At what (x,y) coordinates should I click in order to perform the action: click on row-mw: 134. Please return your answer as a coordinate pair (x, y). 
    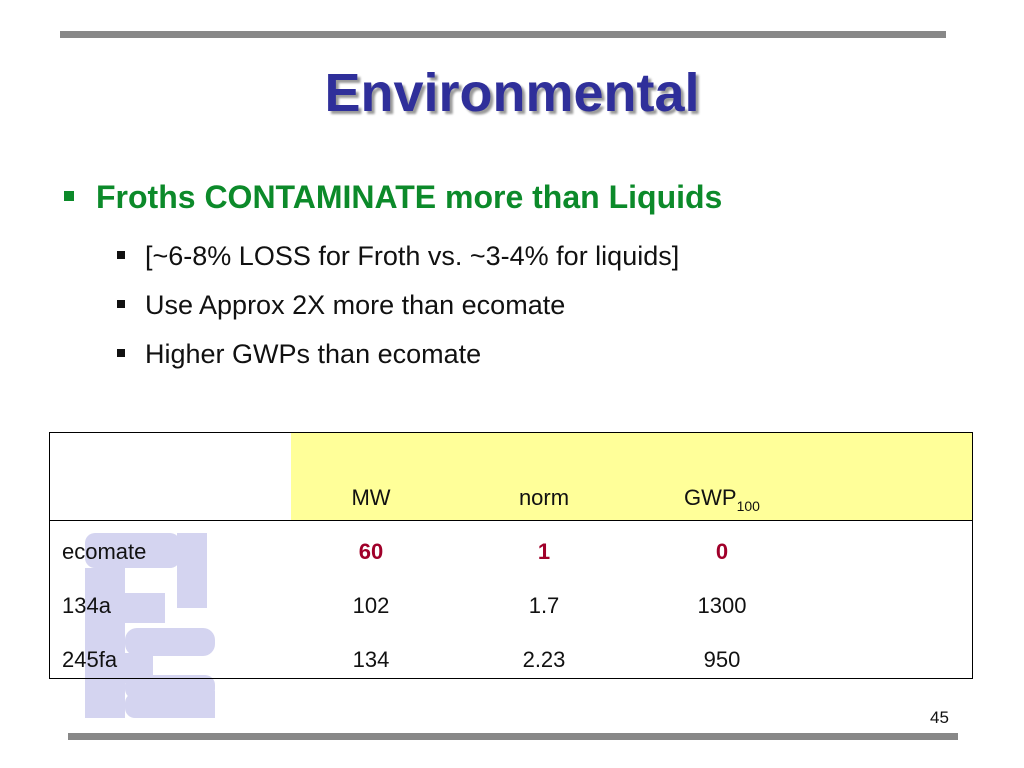
    Looking at the image, I should click on (371, 659).